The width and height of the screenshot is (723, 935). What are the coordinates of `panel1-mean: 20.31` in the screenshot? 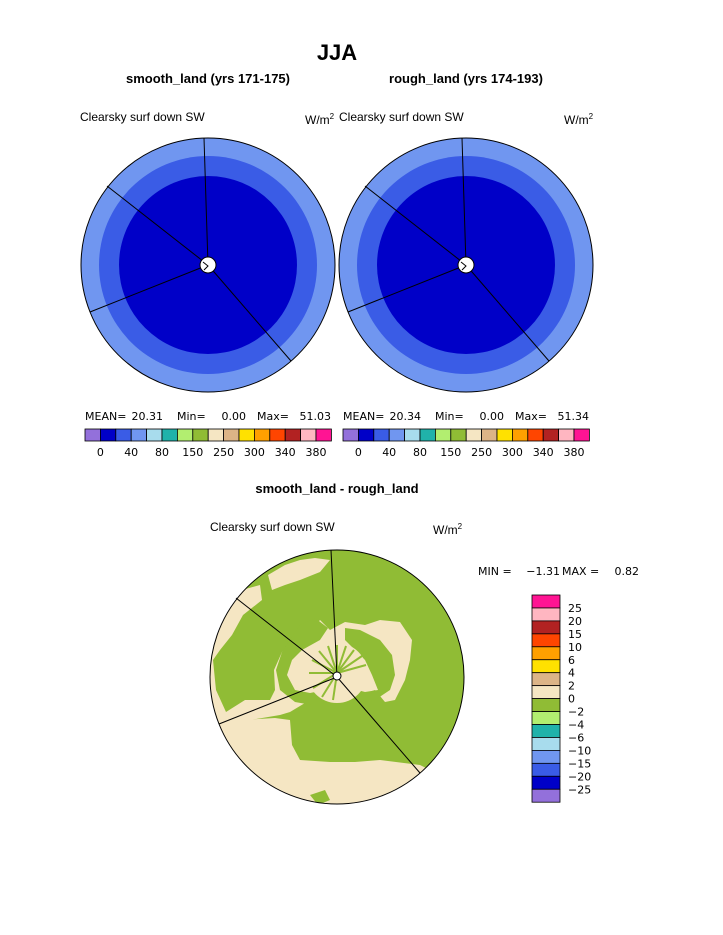 It's located at (148, 416).